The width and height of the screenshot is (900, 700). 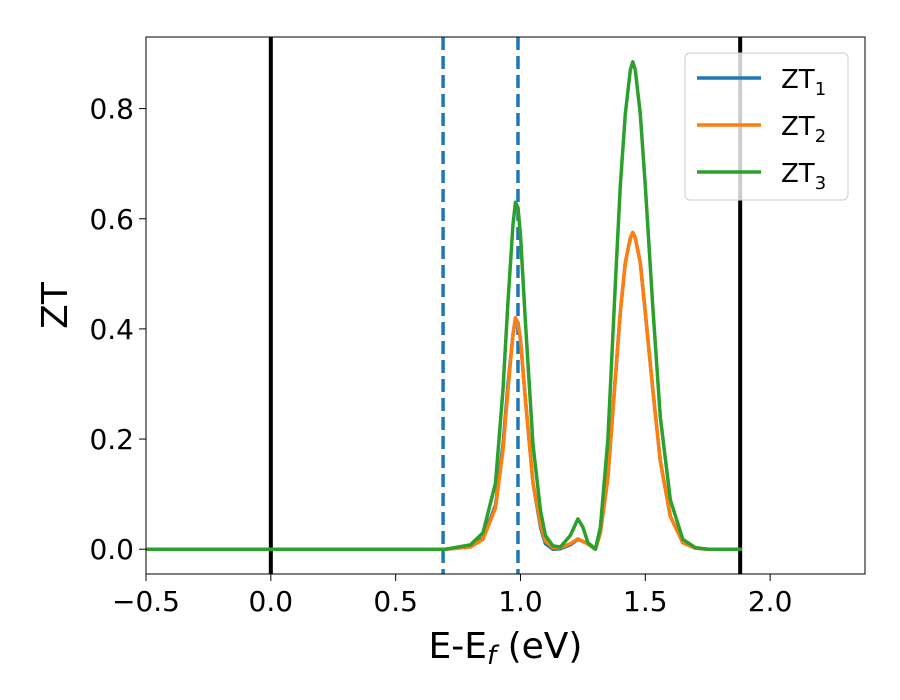 What do you see at coordinates (55, 305) in the screenshot?
I see `y-axis-label: ZT` at bounding box center [55, 305].